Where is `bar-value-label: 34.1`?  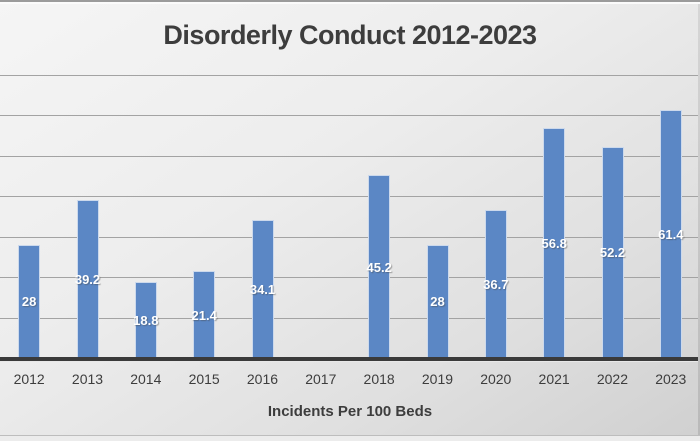
bar-value-label: 34.1 is located at coordinates (262, 290).